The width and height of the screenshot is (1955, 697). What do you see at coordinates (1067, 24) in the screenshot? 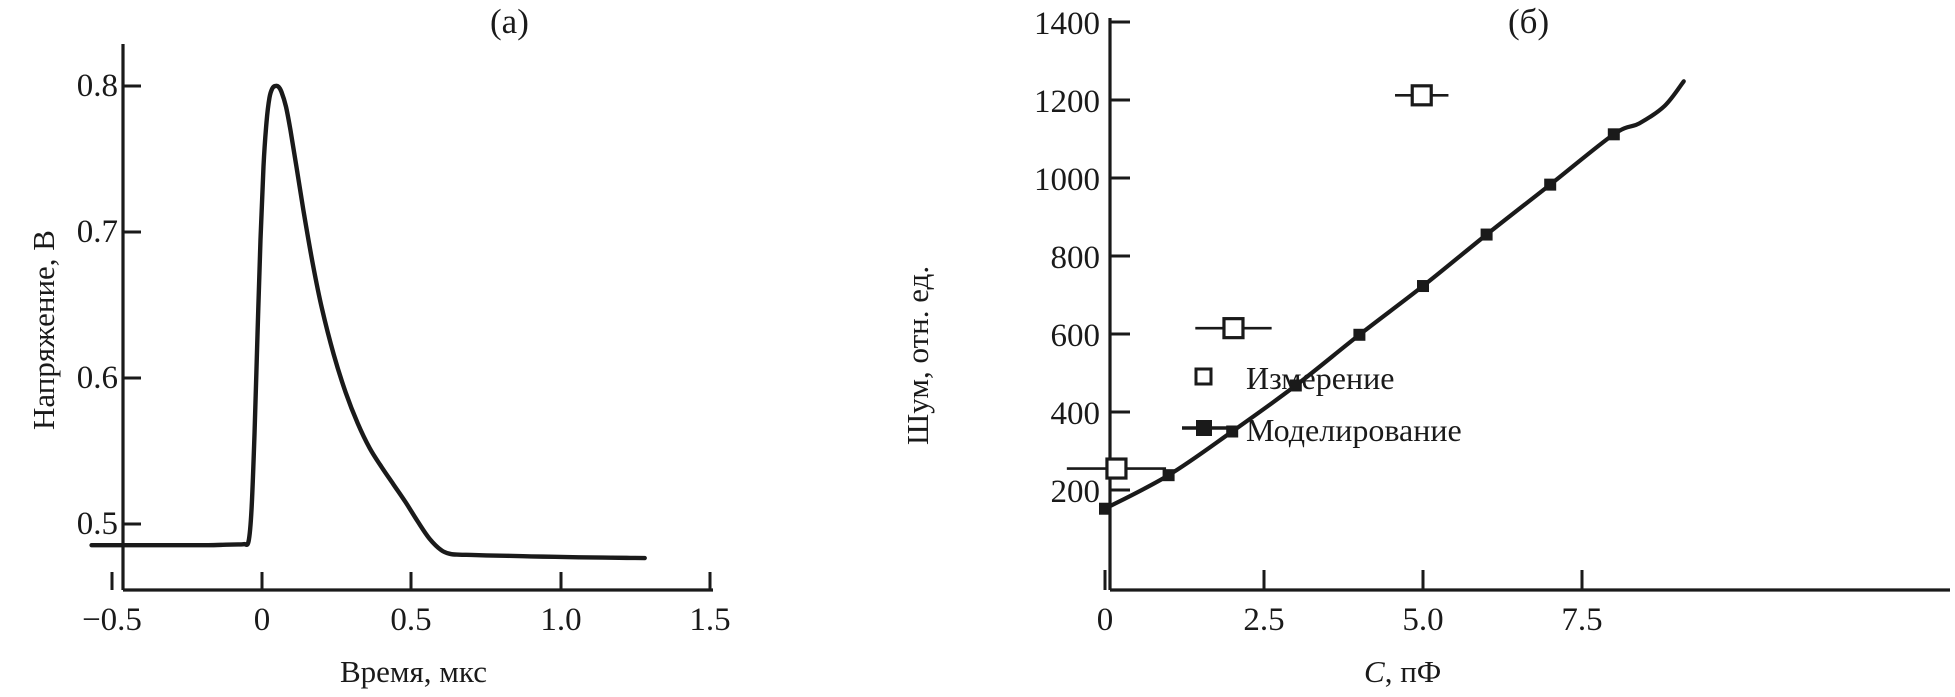
I see `panel-b-ytick-0: 1400` at bounding box center [1067, 24].